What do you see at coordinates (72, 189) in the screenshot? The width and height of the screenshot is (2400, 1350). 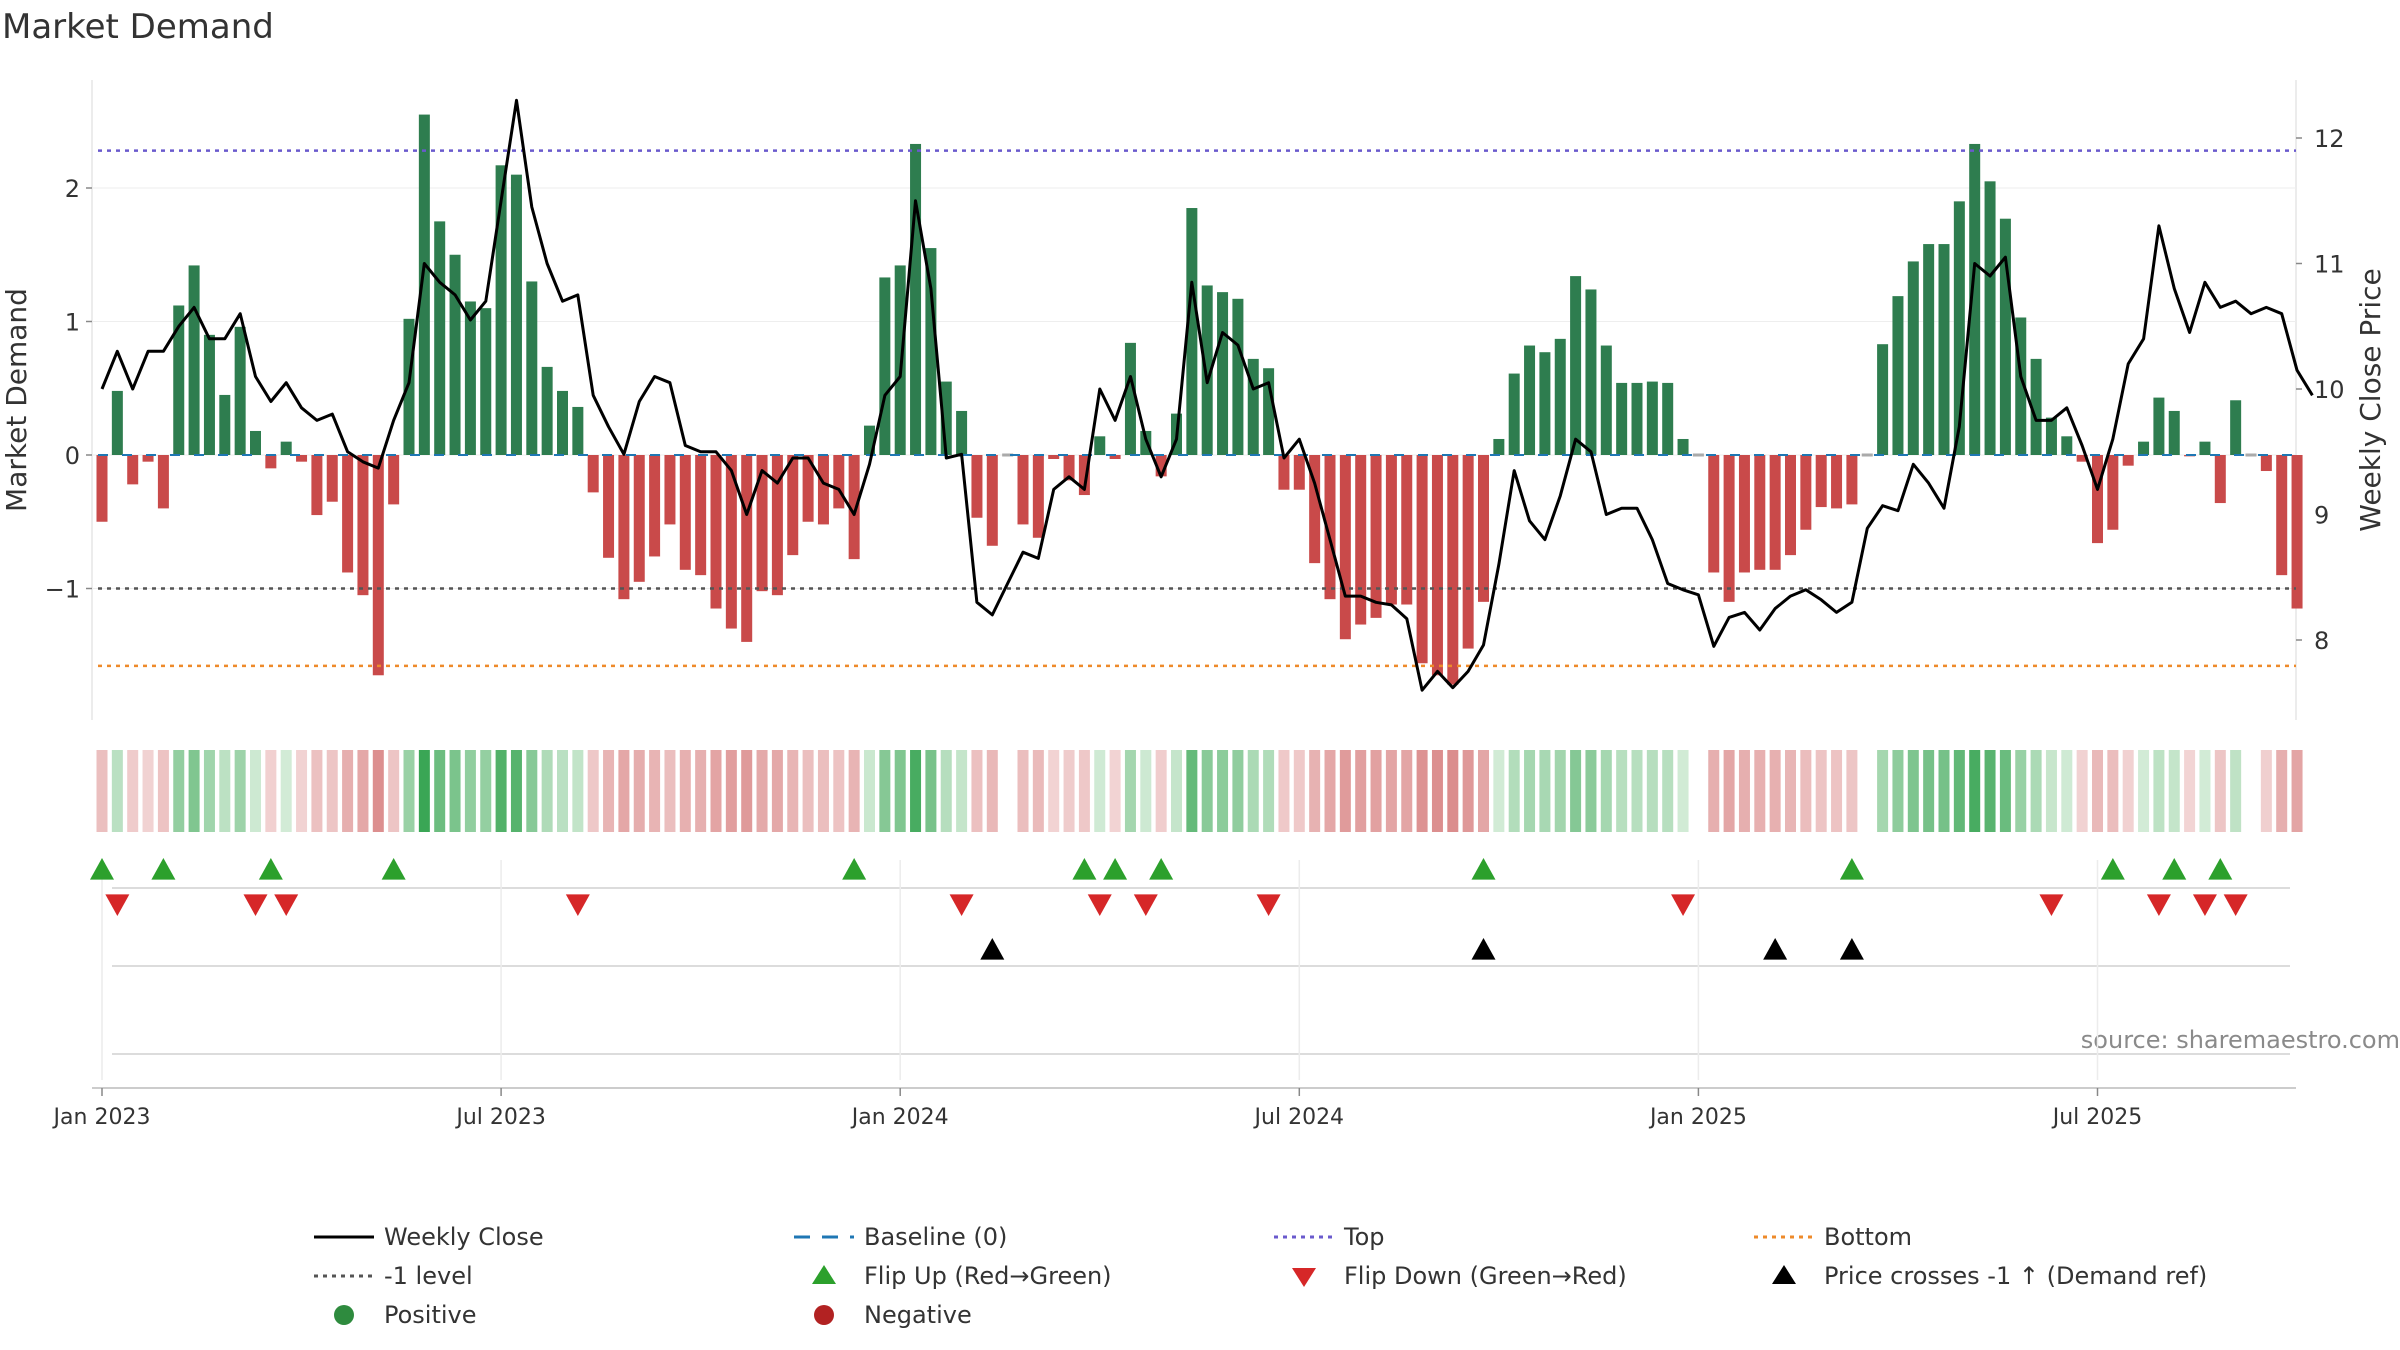 I see `y-tick-label: 2` at bounding box center [72, 189].